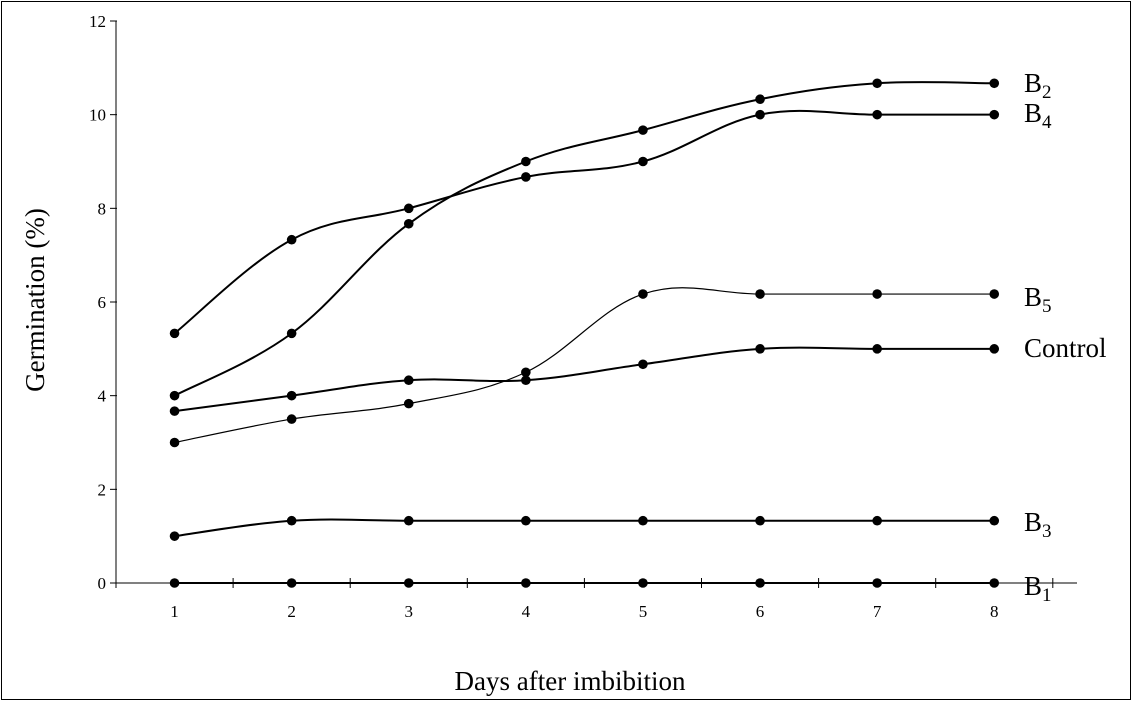 Image resolution: width=1132 pixels, height=706 pixels. I want to click on y-tick-label: 4, so click(102, 396).